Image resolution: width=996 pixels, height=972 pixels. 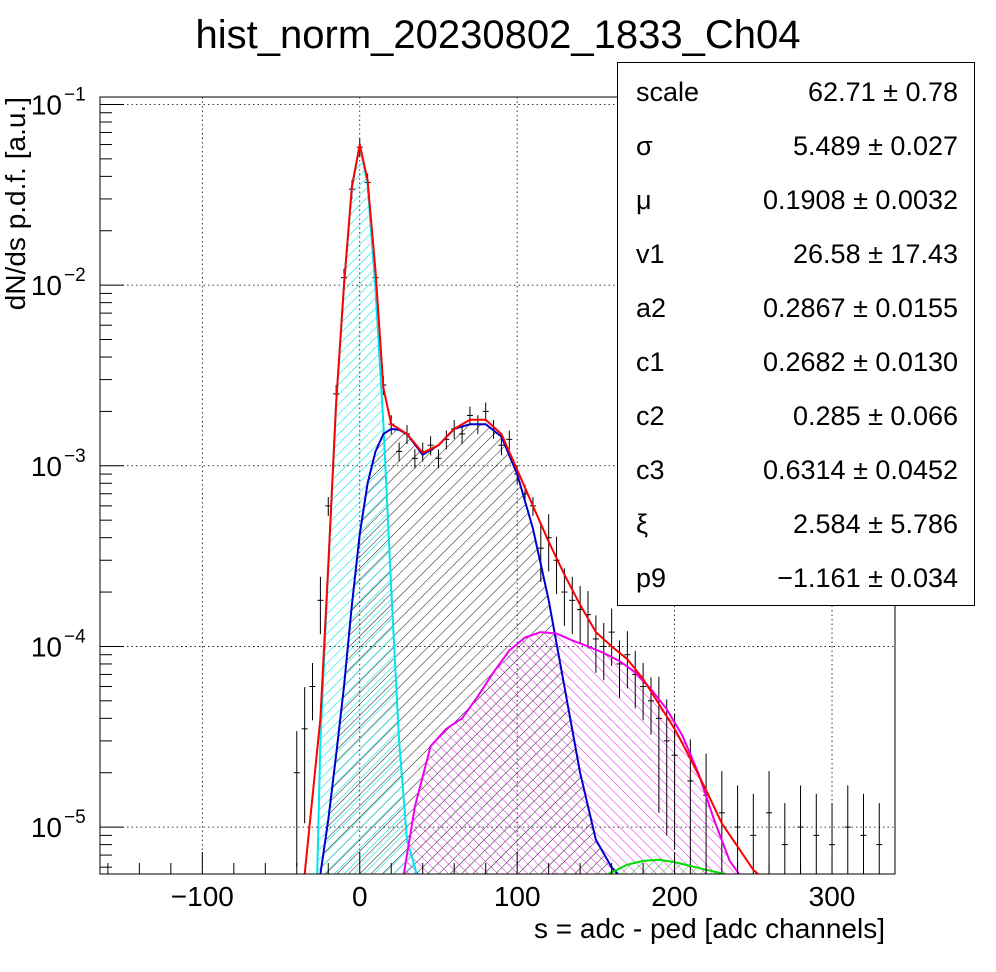 I want to click on fit-parameter-row: c2 0.285 ± 0.066, so click(x=796, y=414).